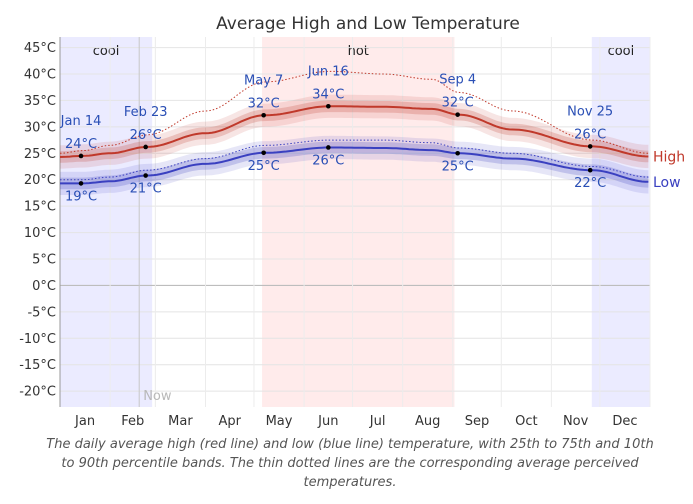 The height and width of the screenshot is (504, 693). What do you see at coordinates (180, 421) in the screenshot?
I see `x-tick-label: Mar` at bounding box center [180, 421].